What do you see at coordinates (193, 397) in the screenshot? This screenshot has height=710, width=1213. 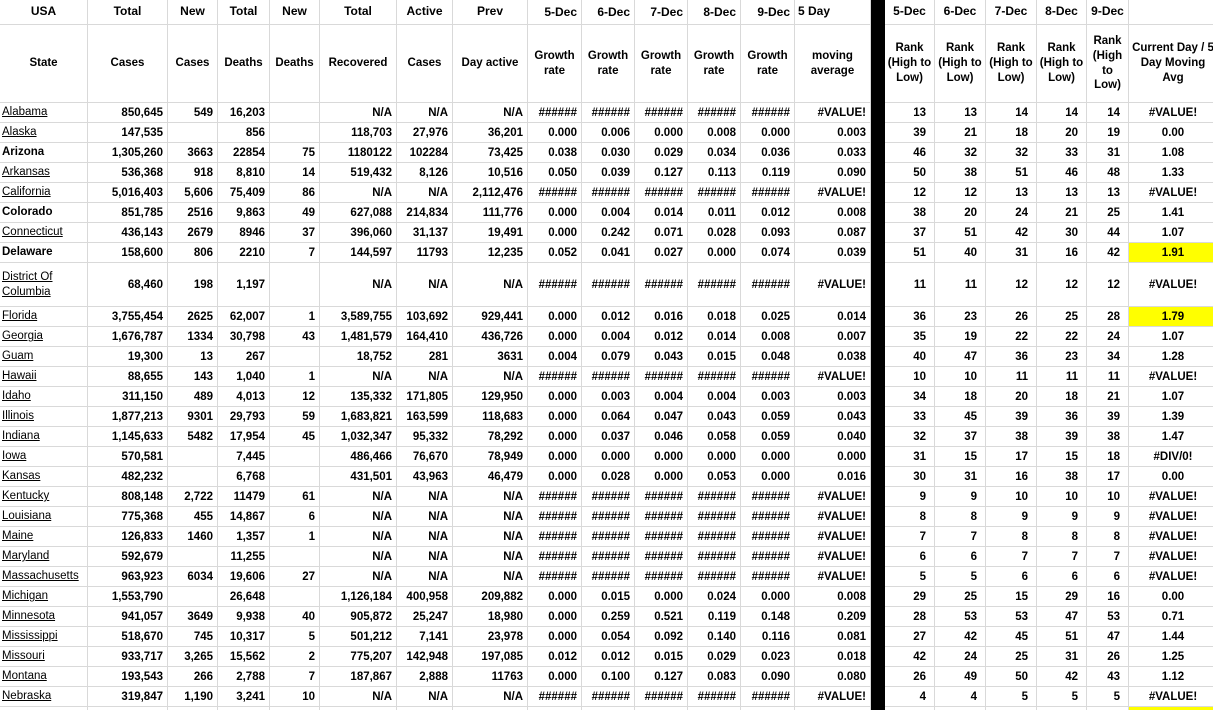 I see `new-cases-cell: 489` at bounding box center [193, 397].